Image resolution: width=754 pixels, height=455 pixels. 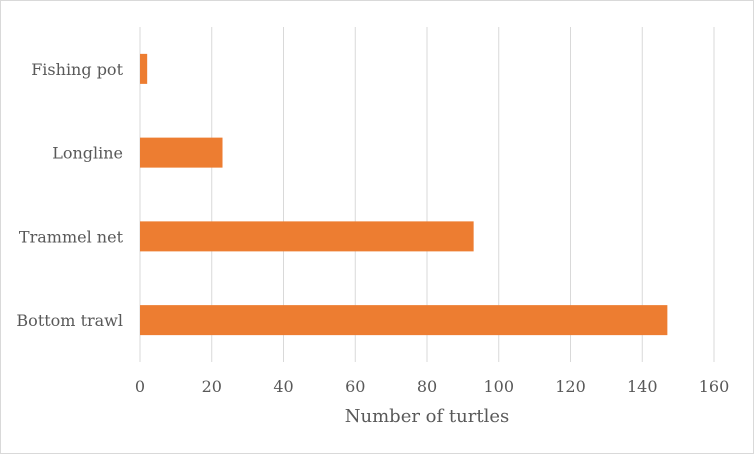 What do you see at coordinates (140, 386) in the screenshot?
I see `x-tick-label: 0` at bounding box center [140, 386].